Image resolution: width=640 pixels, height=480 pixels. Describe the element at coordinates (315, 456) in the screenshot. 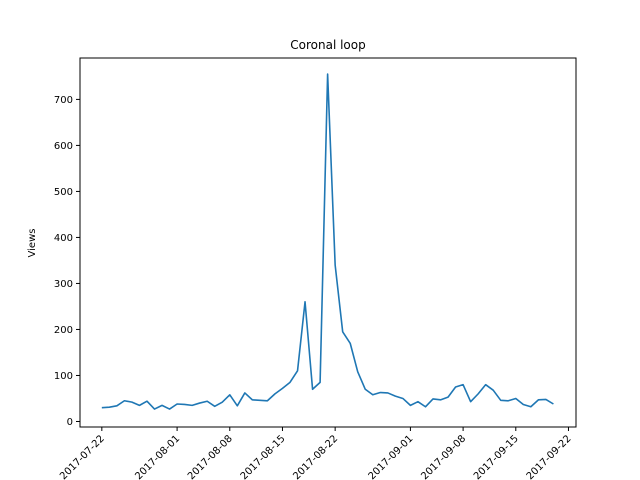

I see `x-tick-label: 2017-08-22` at that location.